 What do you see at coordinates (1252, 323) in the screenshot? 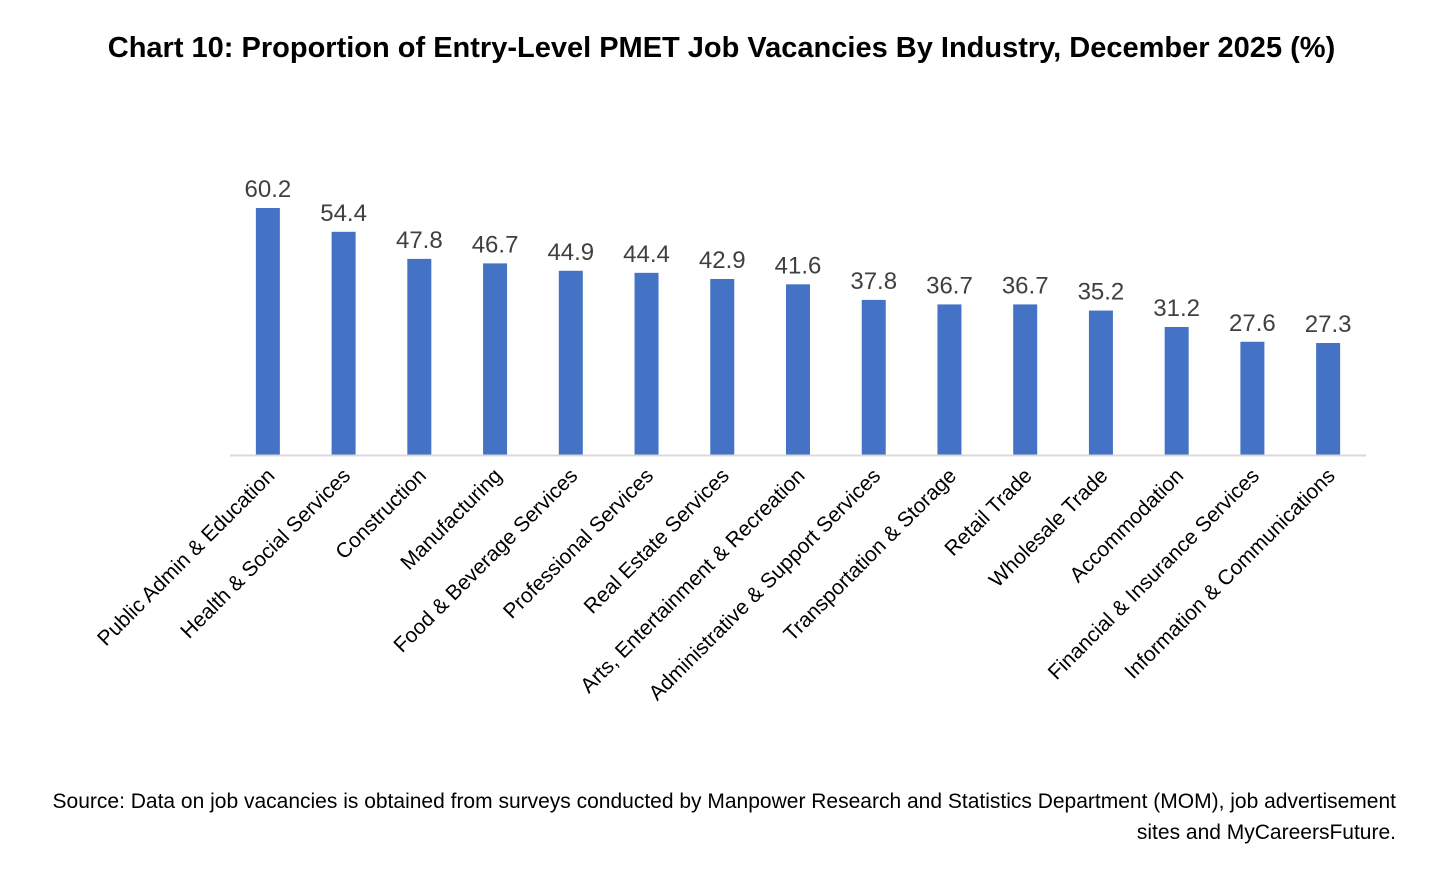
I see `data-label: 27.6` at bounding box center [1252, 323].